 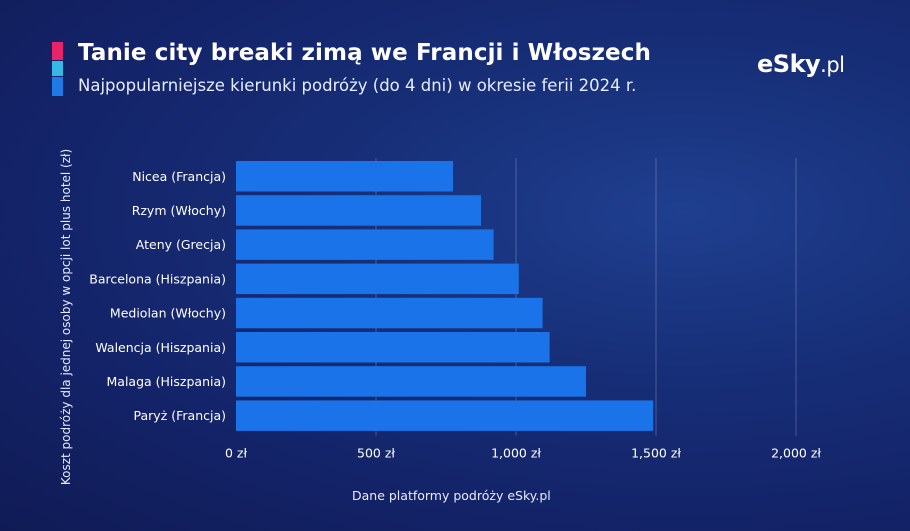 I want to click on accent-pink-stripe, so click(x=57, y=51).